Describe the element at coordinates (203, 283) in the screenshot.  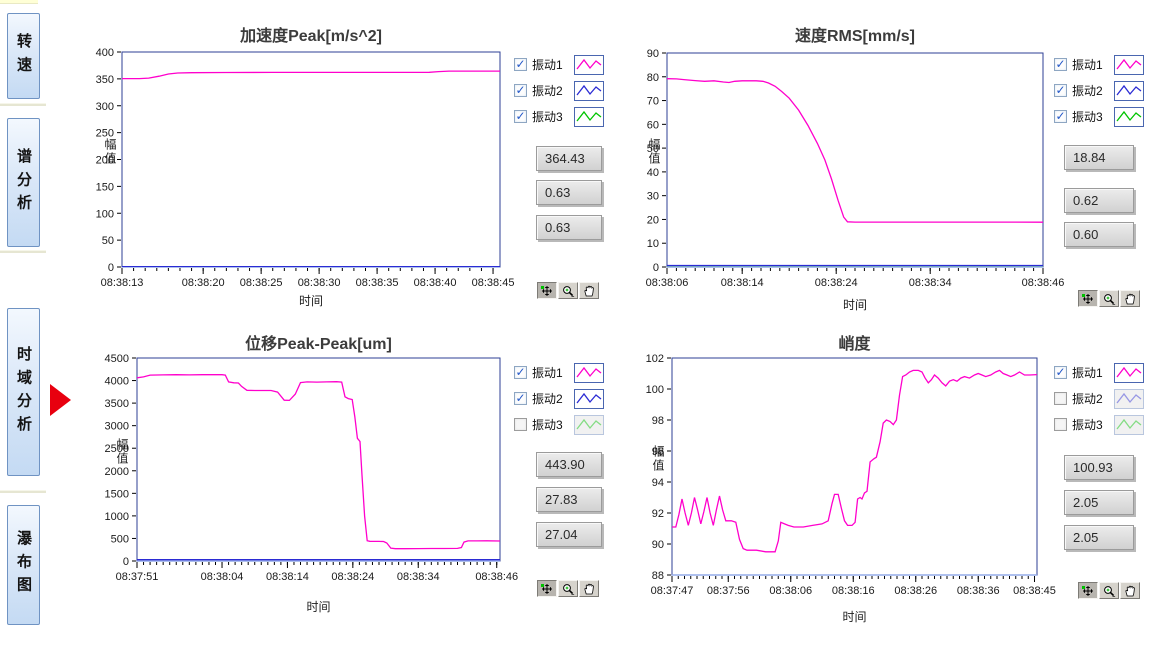
I see `svg-text: 08:38:20` at that location.